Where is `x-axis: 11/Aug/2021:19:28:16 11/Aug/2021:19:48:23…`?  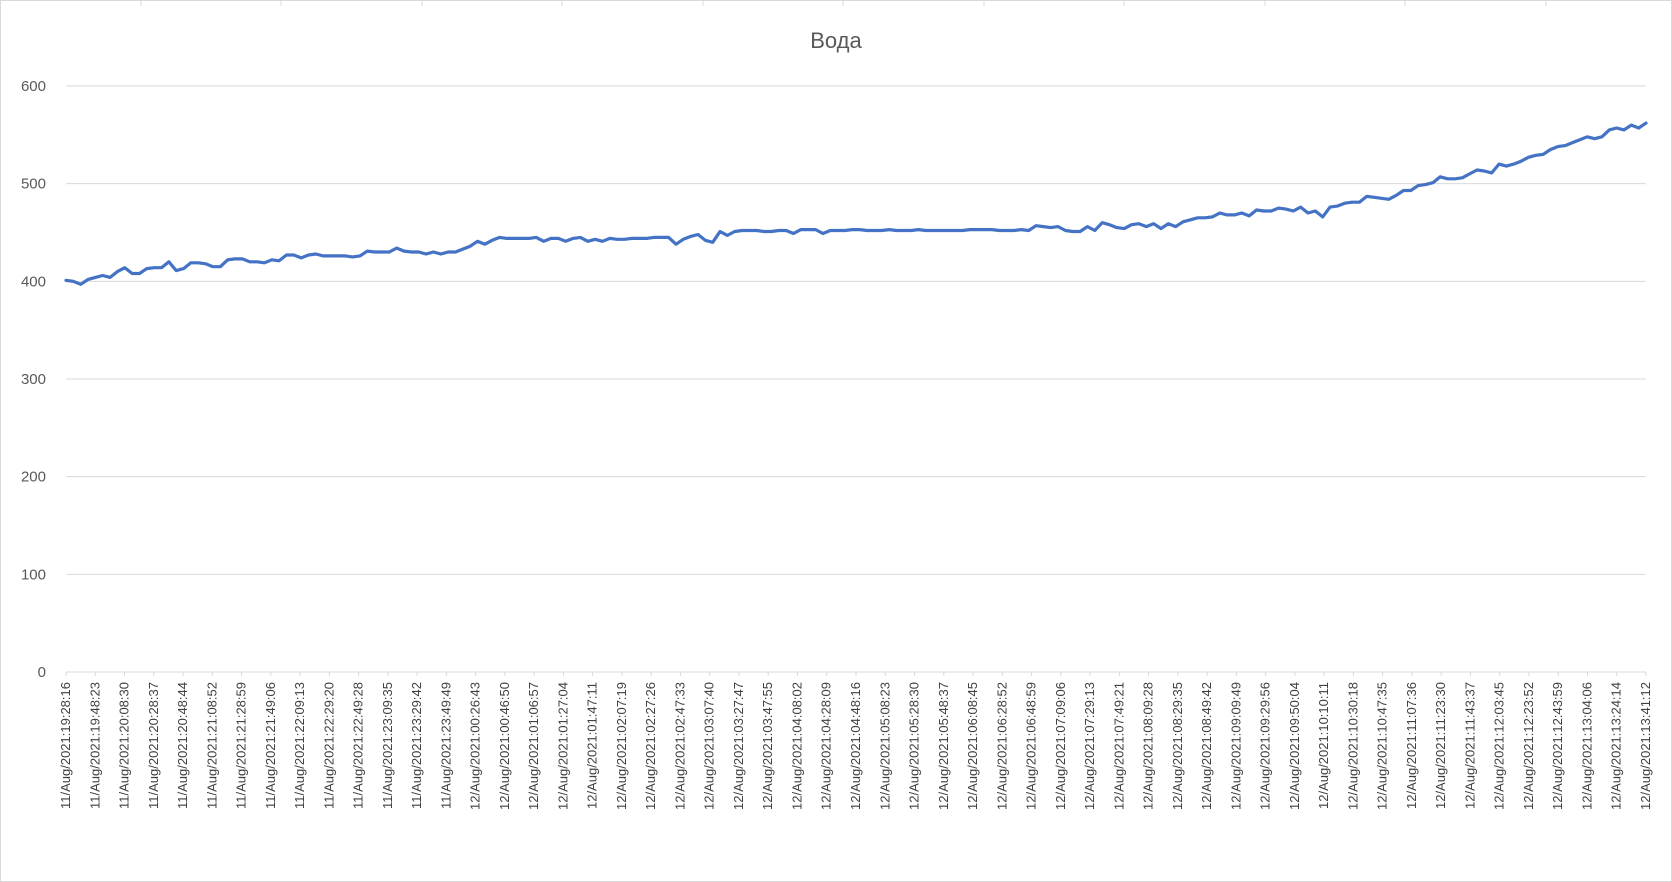
x-axis: 11/Aug/2021:19:28:16 11/Aug/2021:19:48:23… is located at coordinates (855, 741).